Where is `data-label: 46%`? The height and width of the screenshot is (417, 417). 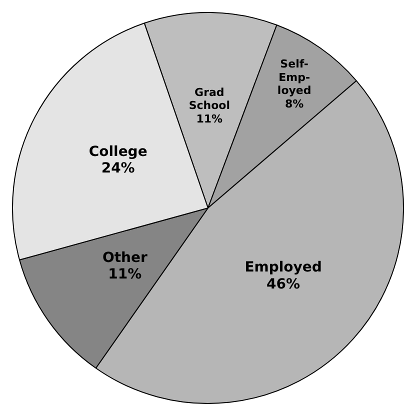 data-label: 46% is located at coordinates (283, 284).